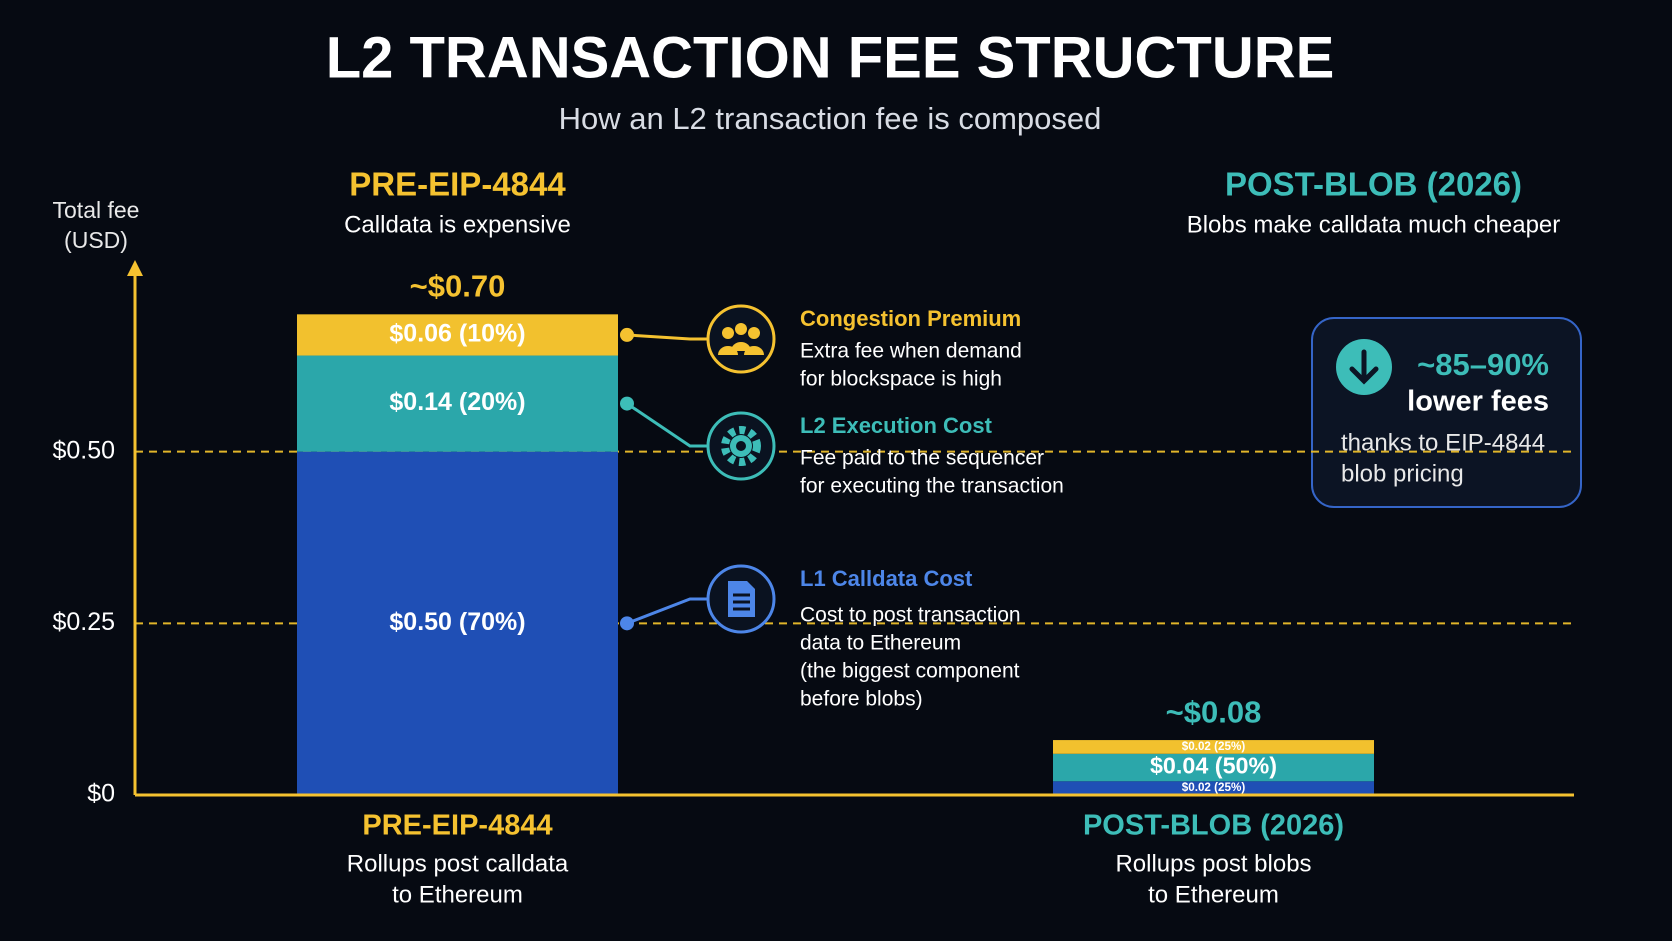 The width and height of the screenshot is (1672, 941). What do you see at coordinates (861, 699) in the screenshot?
I see `legend-description: before blobs)` at bounding box center [861, 699].